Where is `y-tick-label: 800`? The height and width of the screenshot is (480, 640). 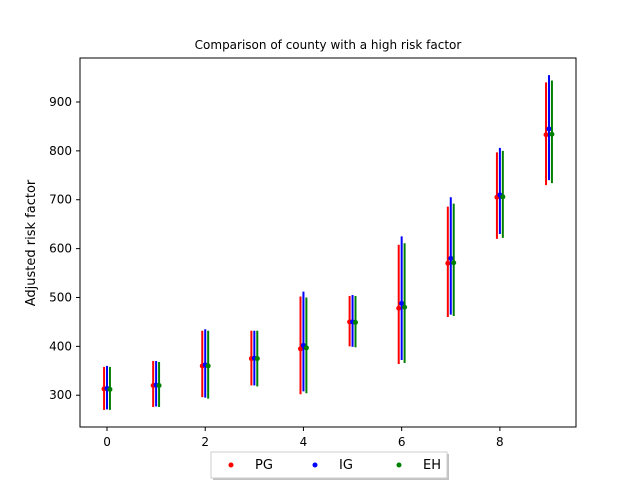
y-tick-label: 800 is located at coordinates (60, 151).